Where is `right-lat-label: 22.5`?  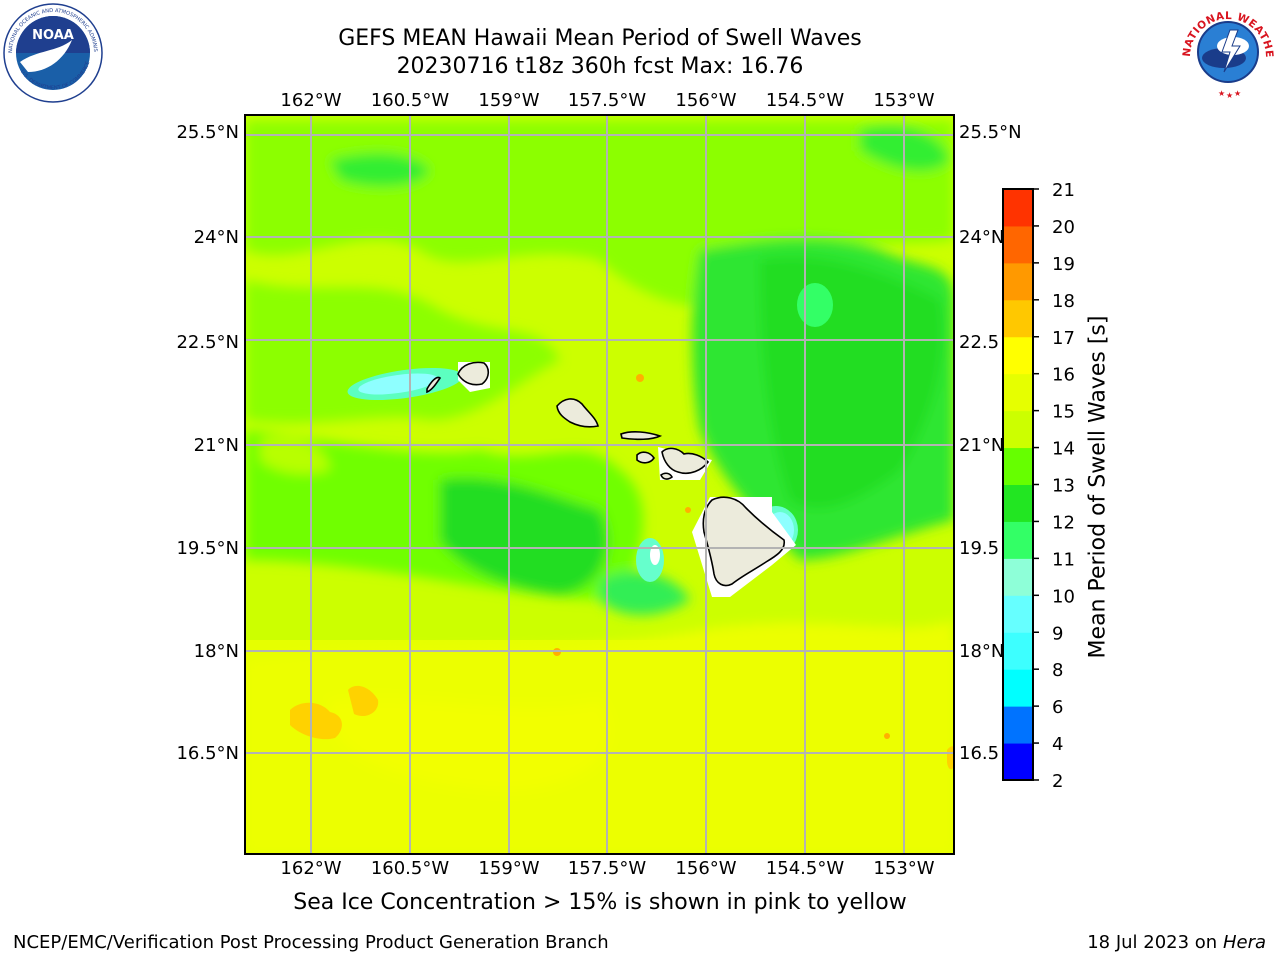 right-lat-label: 22.5 is located at coordinates (979, 342).